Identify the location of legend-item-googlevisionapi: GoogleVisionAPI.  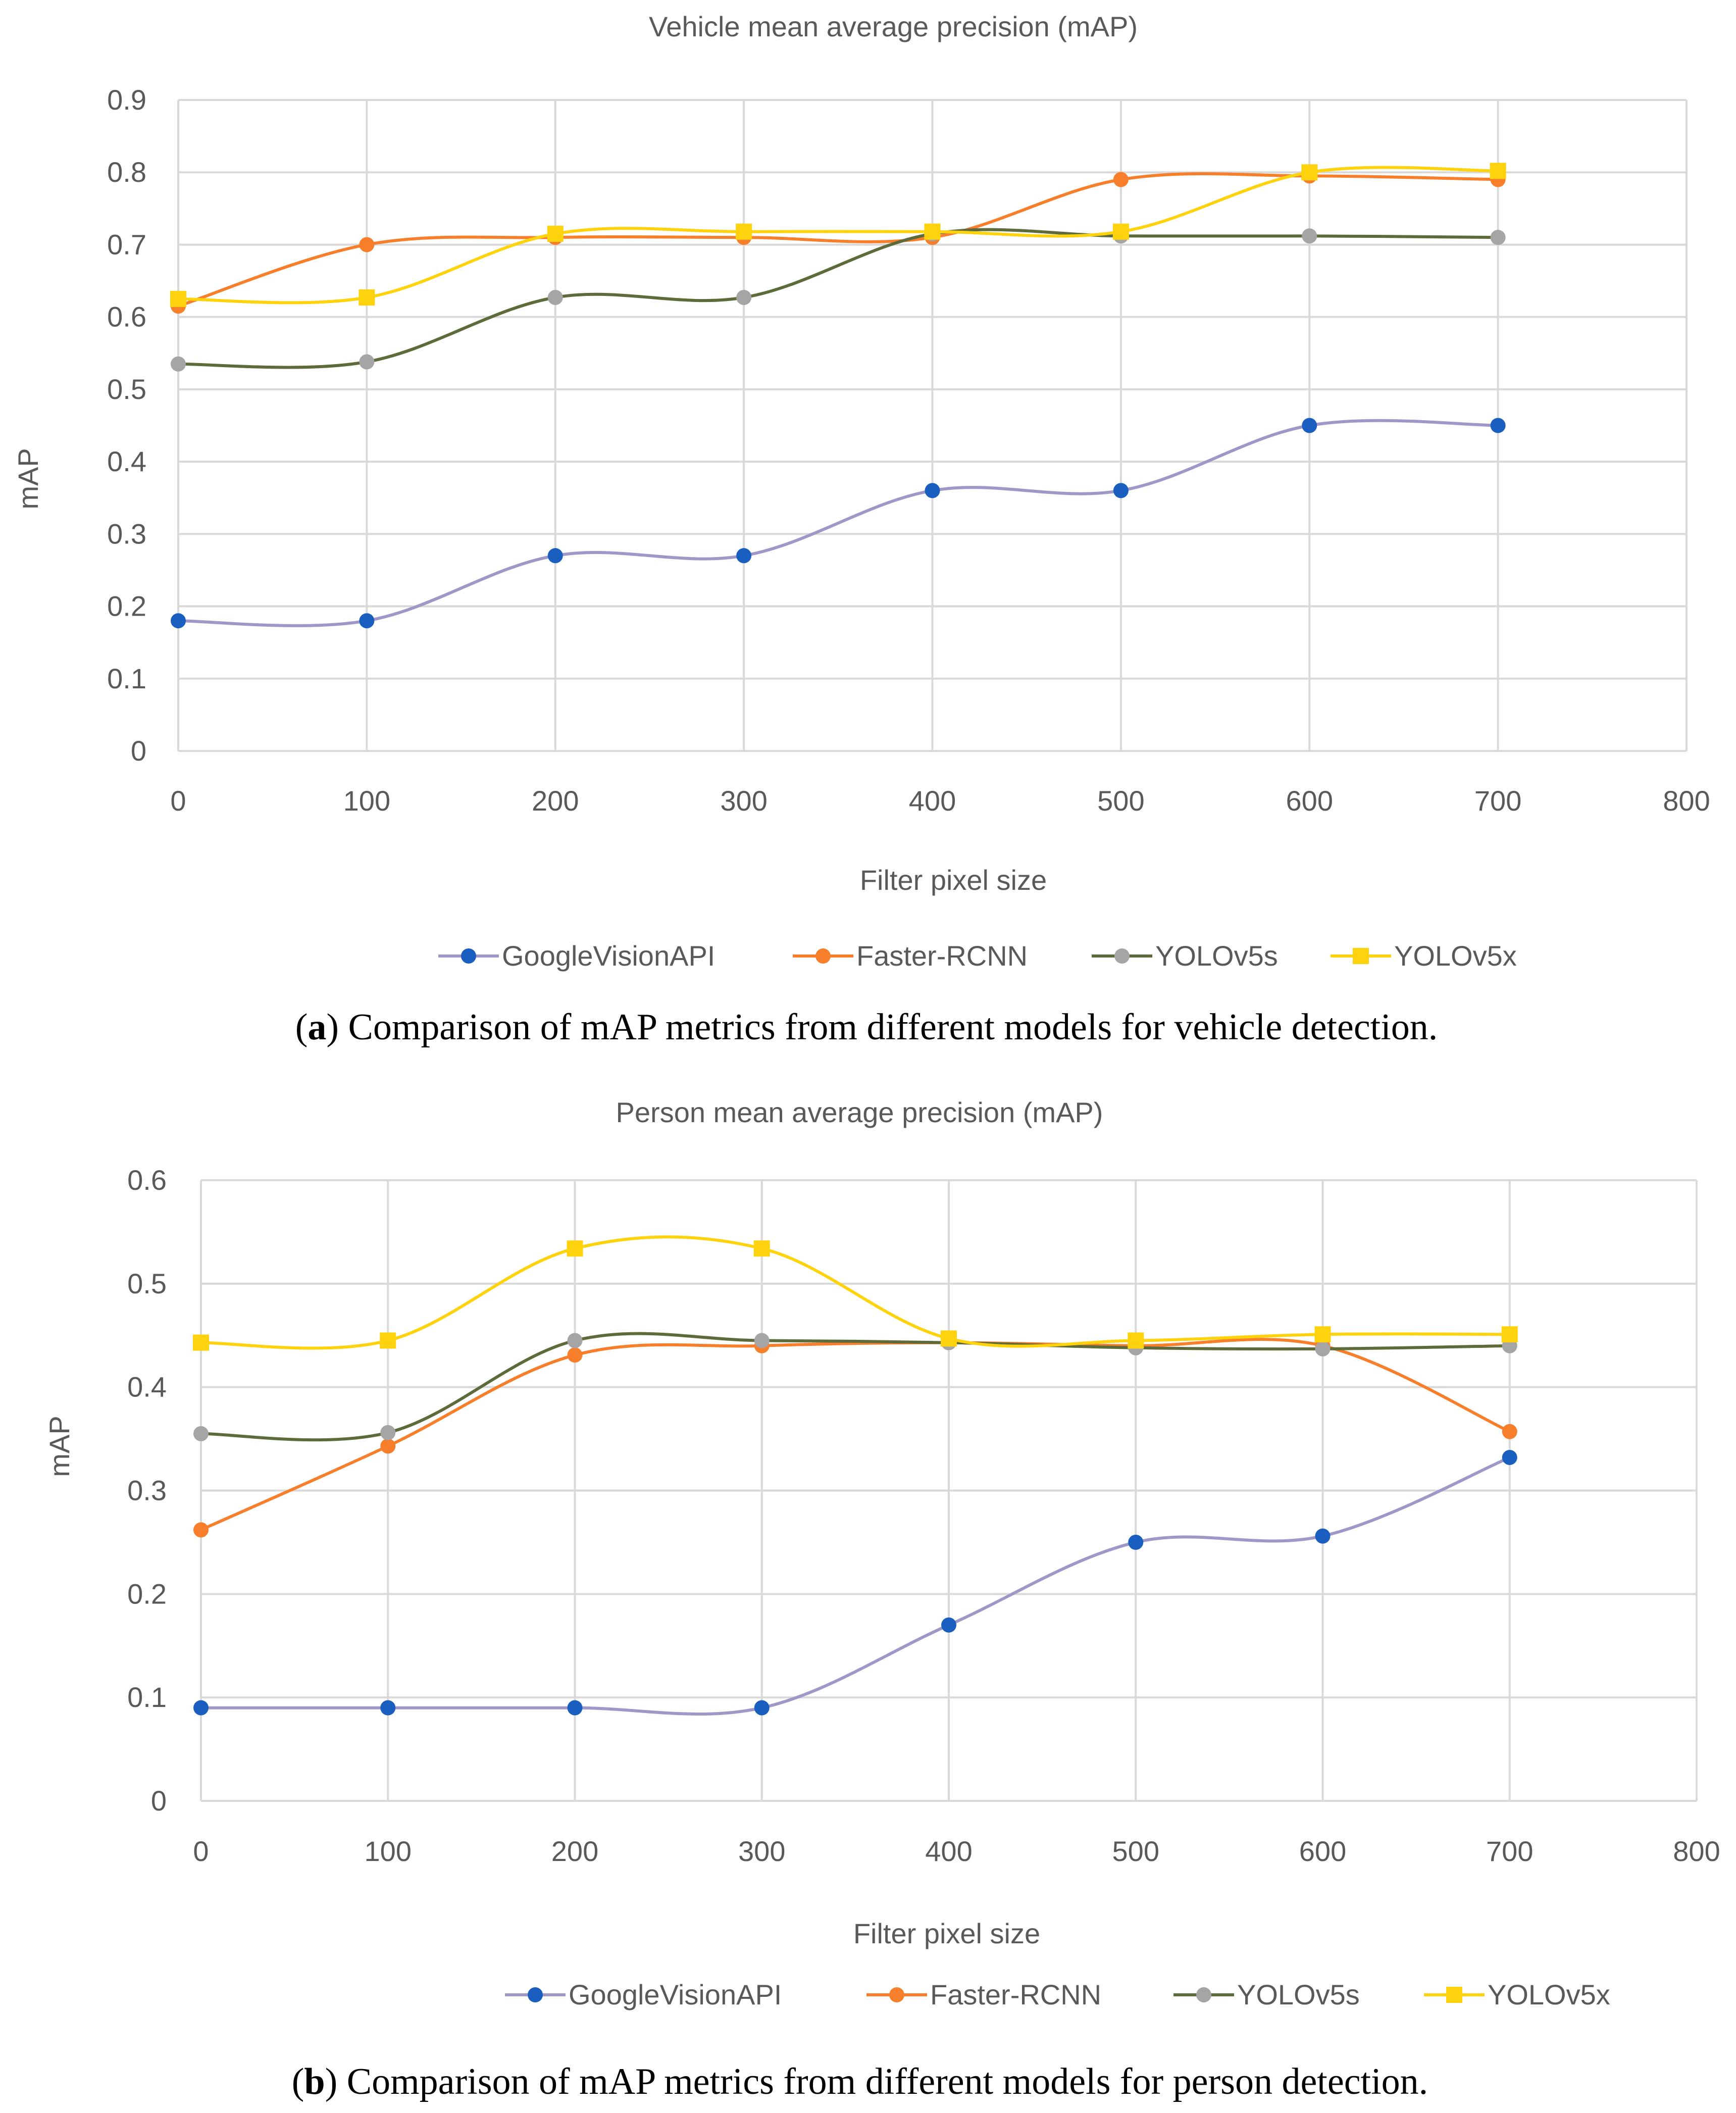
(643, 1994).